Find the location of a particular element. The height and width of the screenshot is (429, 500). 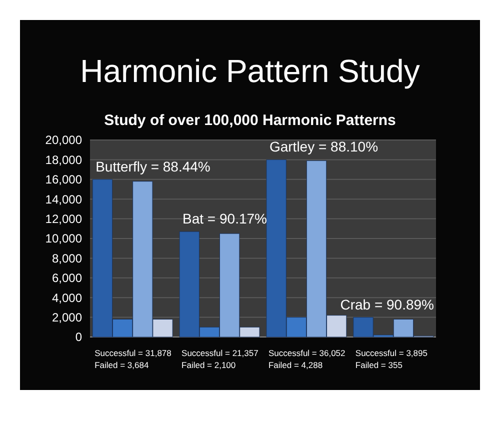

chart-title: Harmonic Pattern Study is located at coordinates (250, 71).